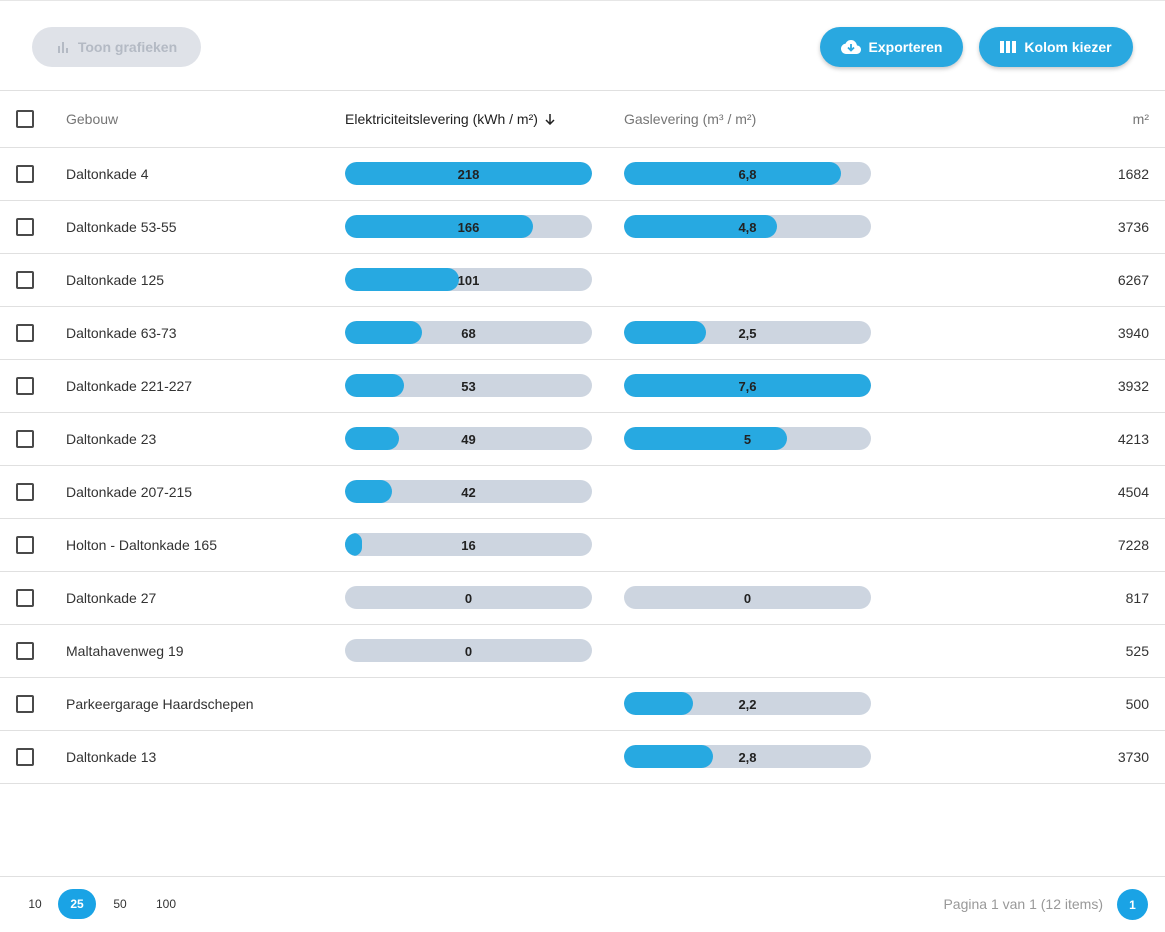  Describe the element at coordinates (1008, 47) in the screenshot. I see `columns-icon` at that location.